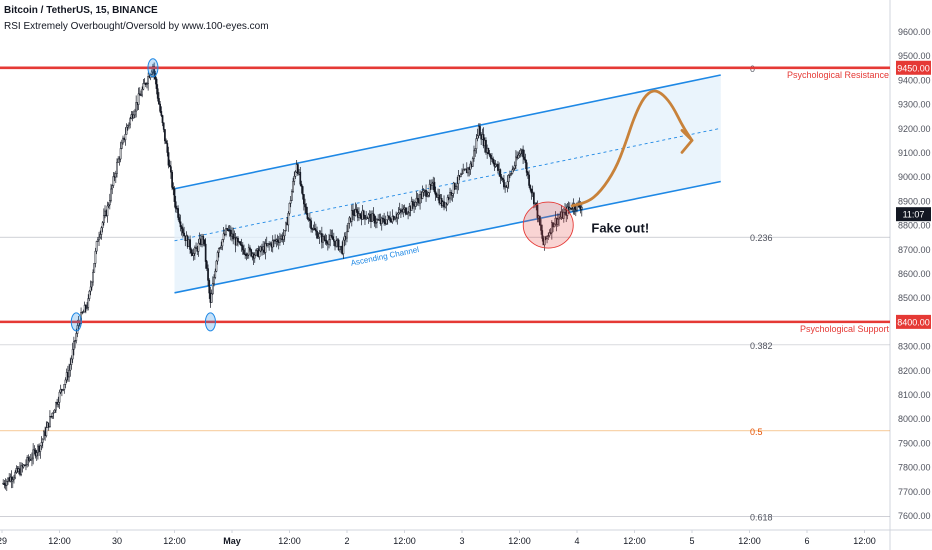 The width and height of the screenshot is (932, 550). I want to click on y-tick-label: 8600.00, so click(914, 274).